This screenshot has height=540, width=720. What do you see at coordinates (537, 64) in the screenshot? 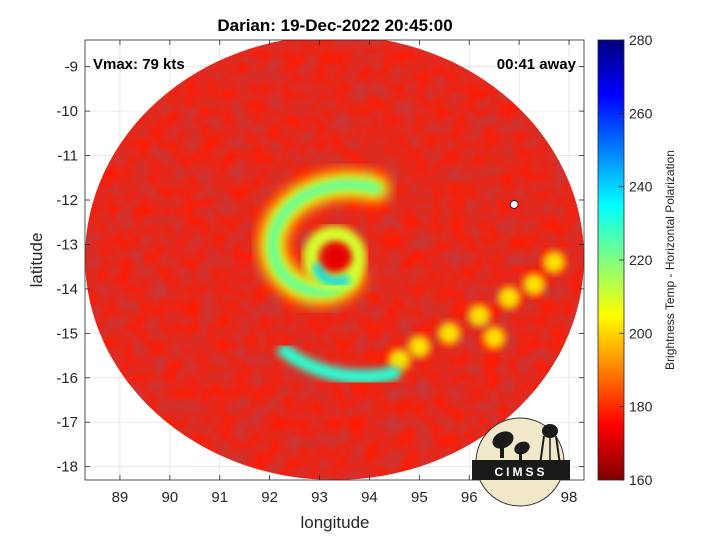
I see `time-away-annotation: 00:41 away` at bounding box center [537, 64].